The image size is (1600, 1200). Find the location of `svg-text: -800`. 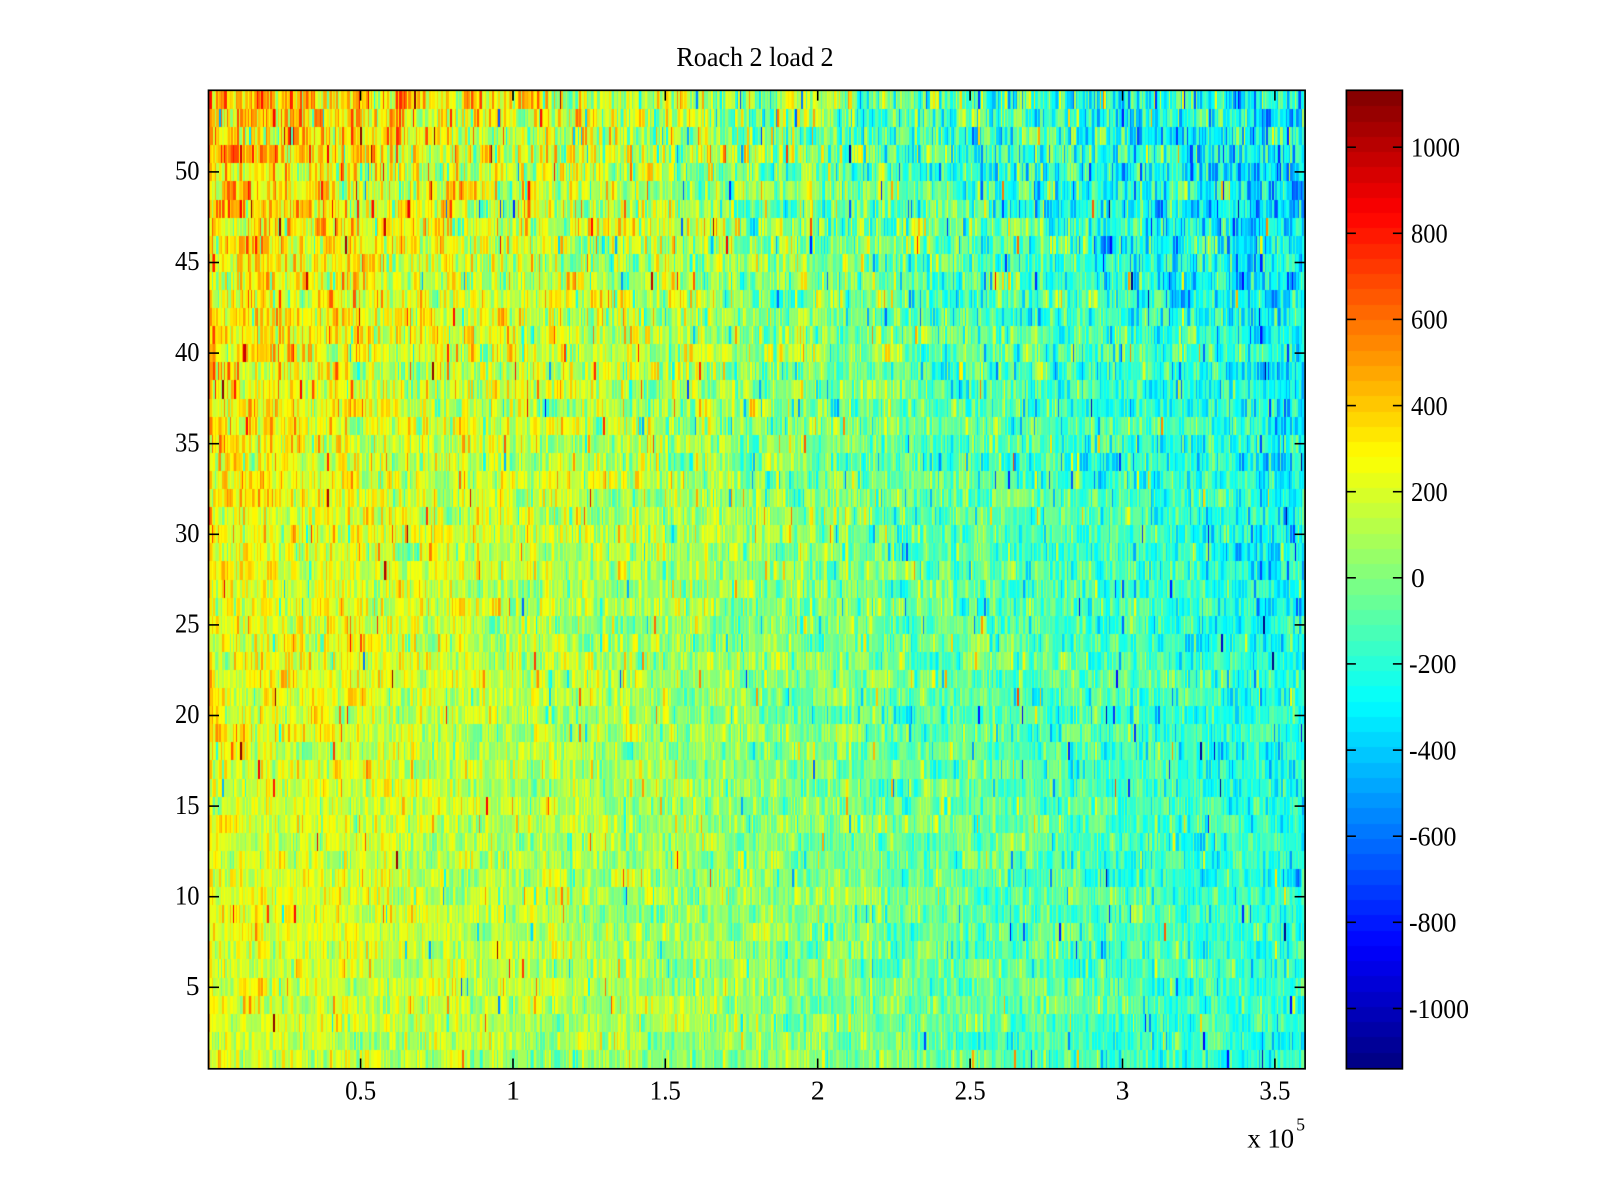

svg-text: -800 is located at coordinates (1433, 922).